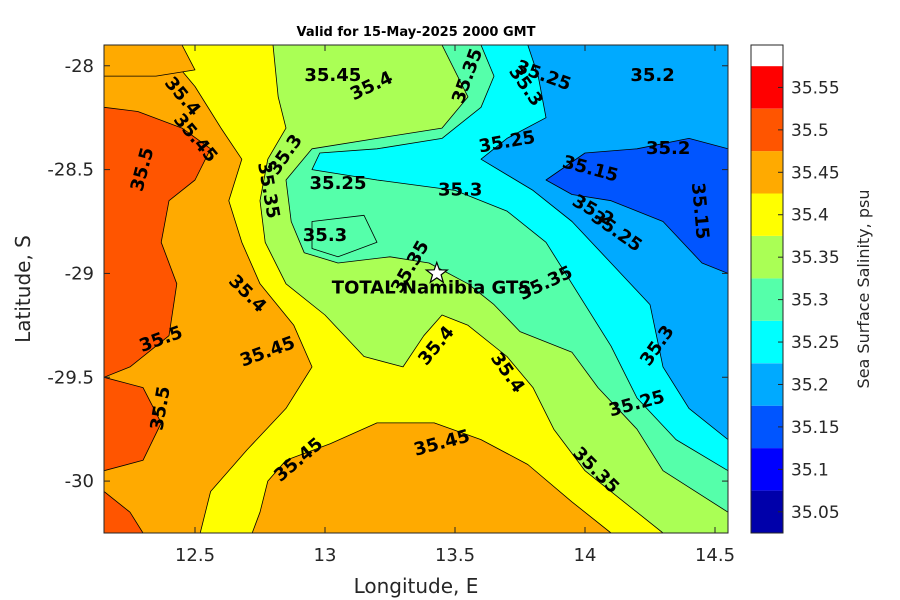  I want to click on x-axis-label: Longitude, E, so click(416, 586).